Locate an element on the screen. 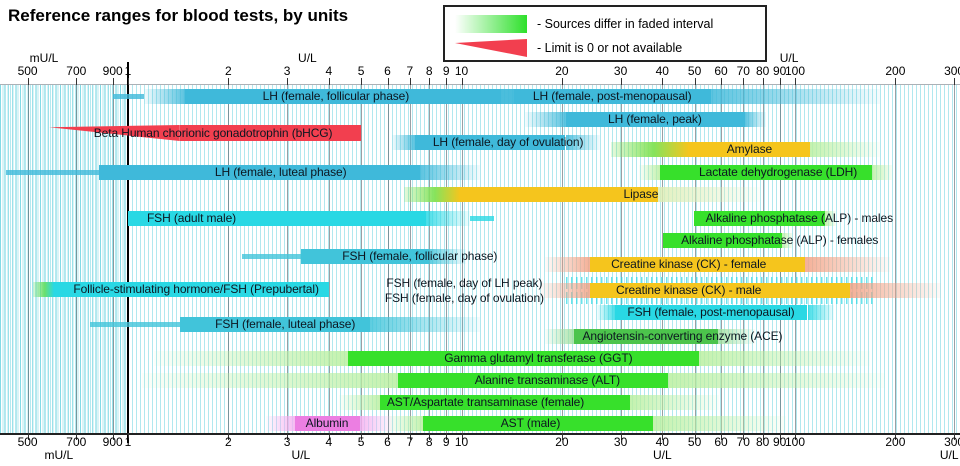  bottom-tick-label-50: 50 is located at coordinates (694, 442).